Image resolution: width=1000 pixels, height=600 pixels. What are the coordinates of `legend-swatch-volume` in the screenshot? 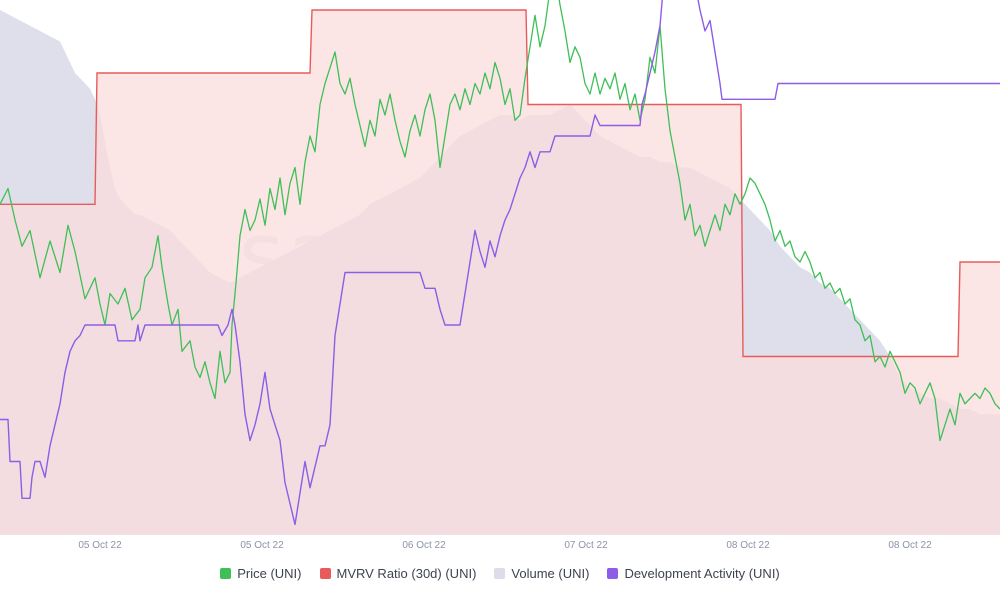 It's located at (500, 573).